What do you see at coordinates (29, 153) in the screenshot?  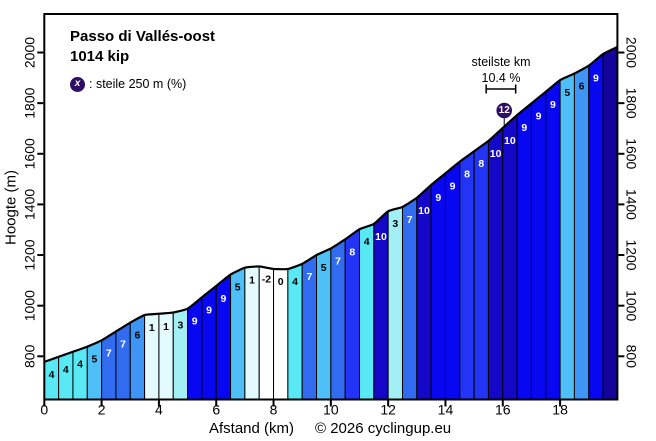 I see `y-tick-label-left: 1600` at bounding box center [29, 153].